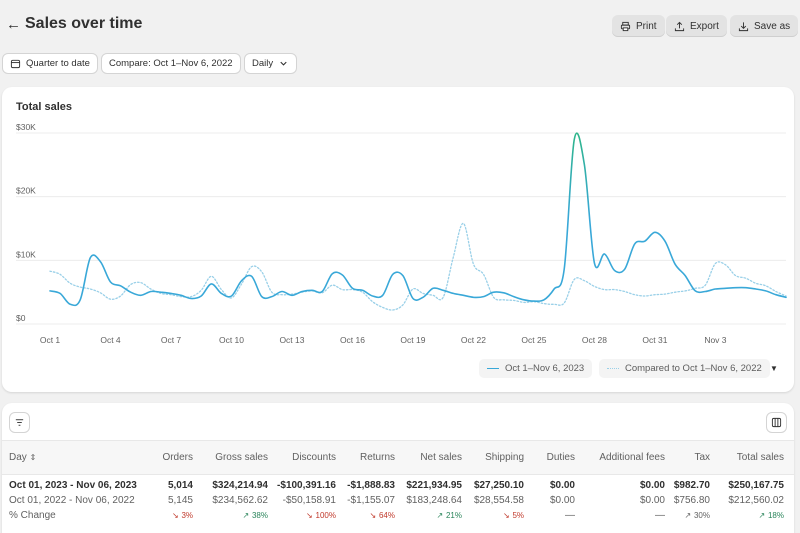  Describe the element at coordinates (32, 515) in the screenshot. I see `row-change-label: % Change` at that location.